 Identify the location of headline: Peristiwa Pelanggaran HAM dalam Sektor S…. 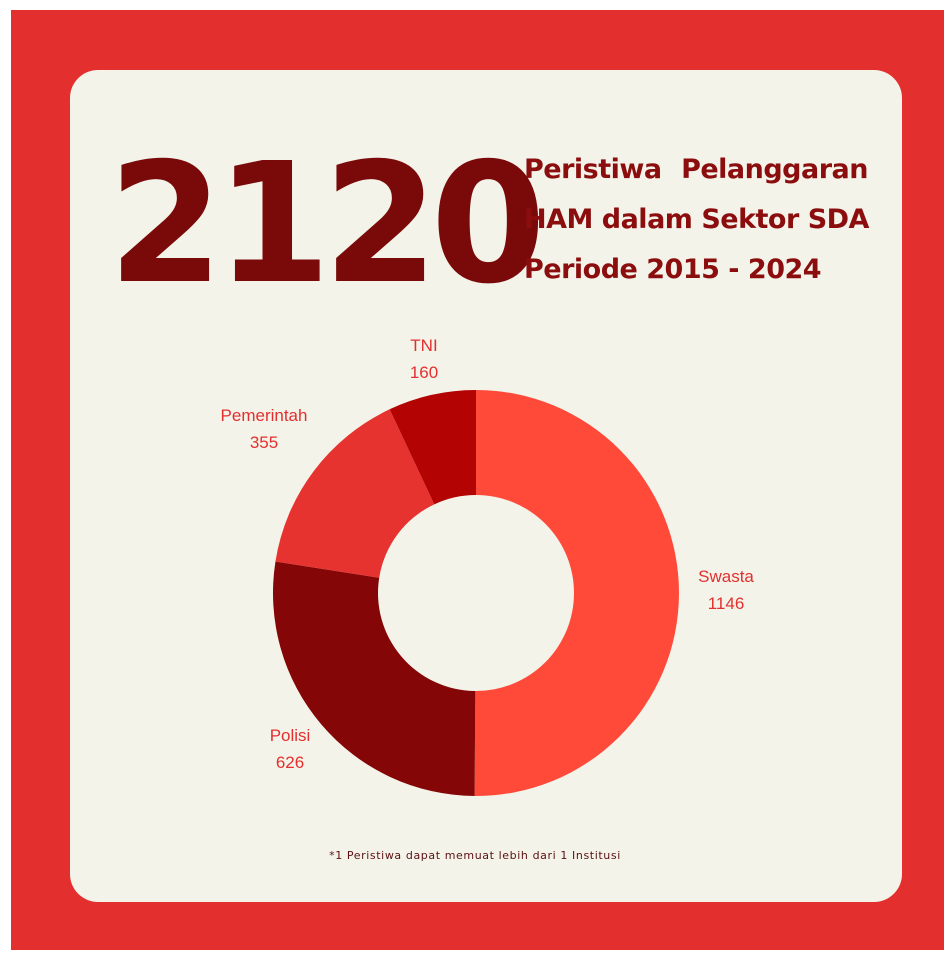
(696, 220).